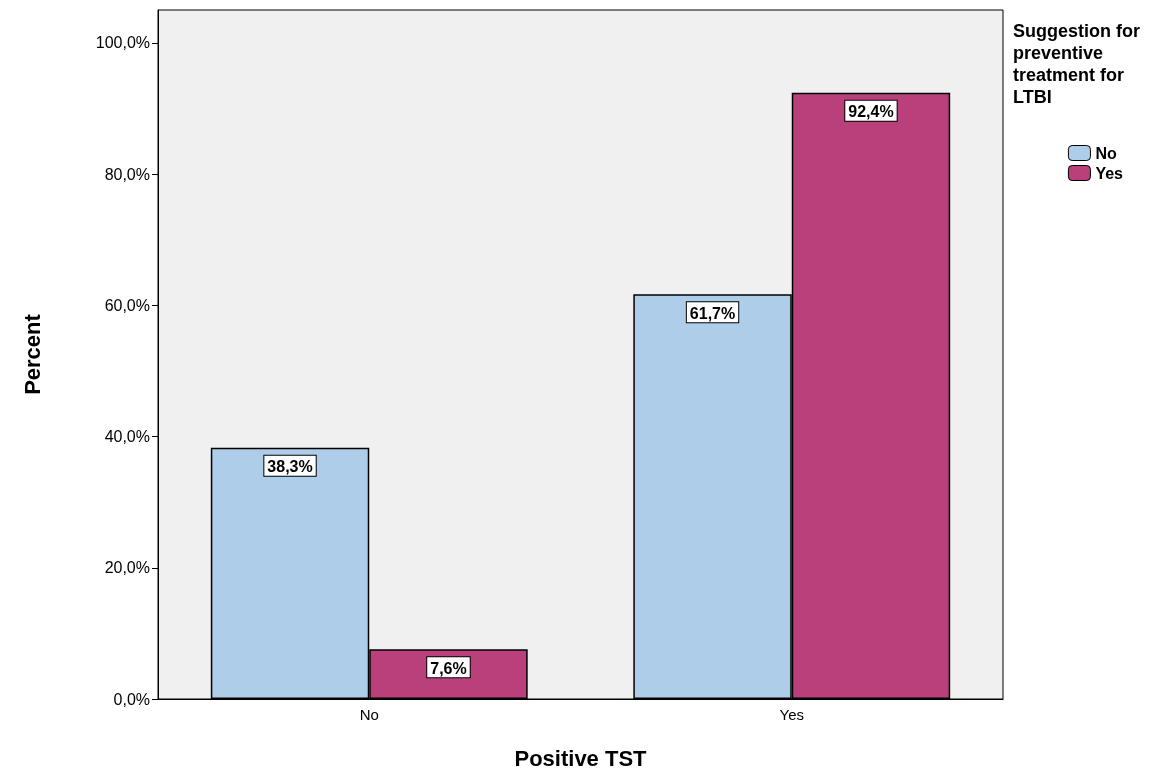  I want to click on data-label: 61,7%, so click(712, 313).